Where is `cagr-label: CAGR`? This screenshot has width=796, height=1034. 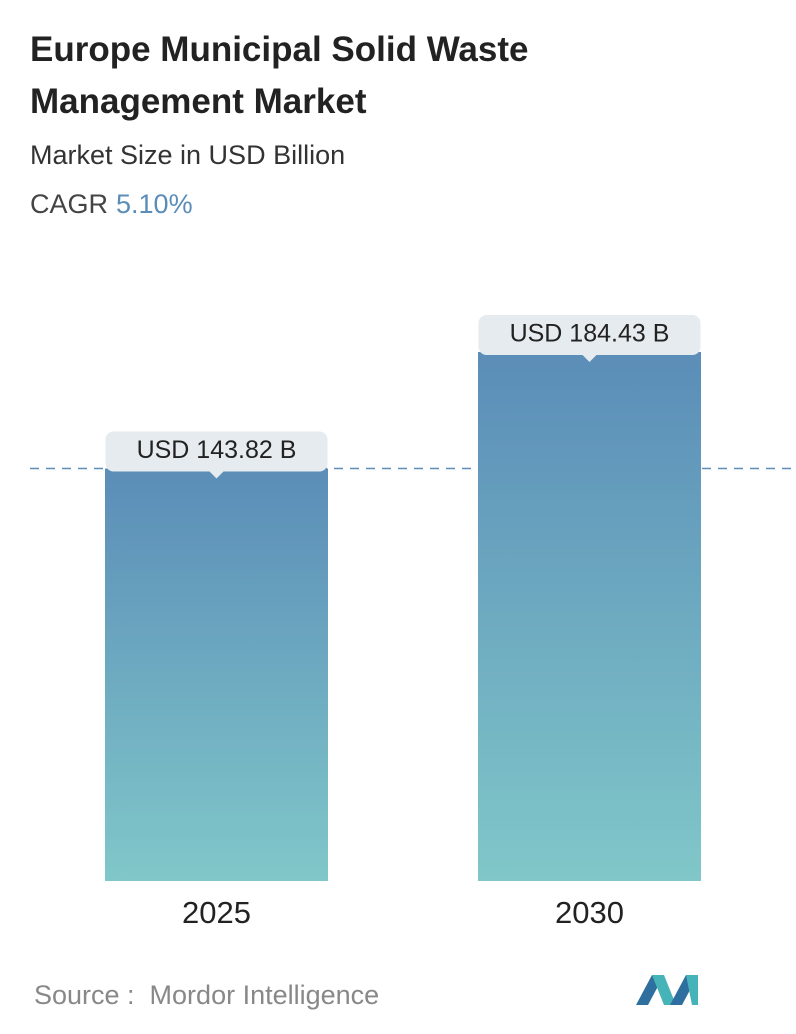
cagr-label: CAGR is located at coordinates (69, 204).